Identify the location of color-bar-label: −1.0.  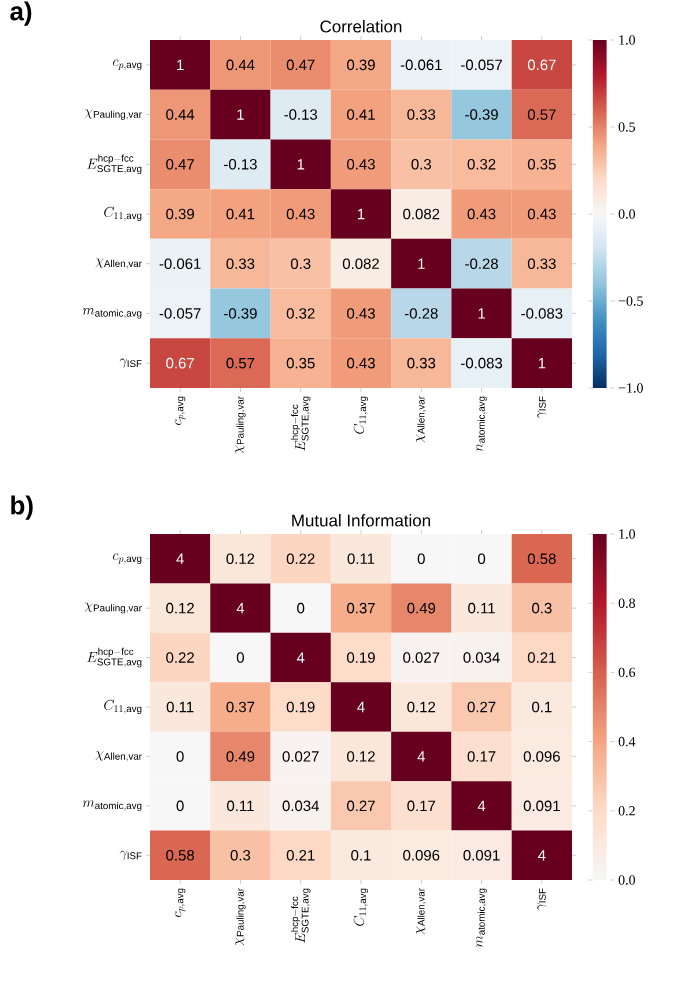
(630, 388).